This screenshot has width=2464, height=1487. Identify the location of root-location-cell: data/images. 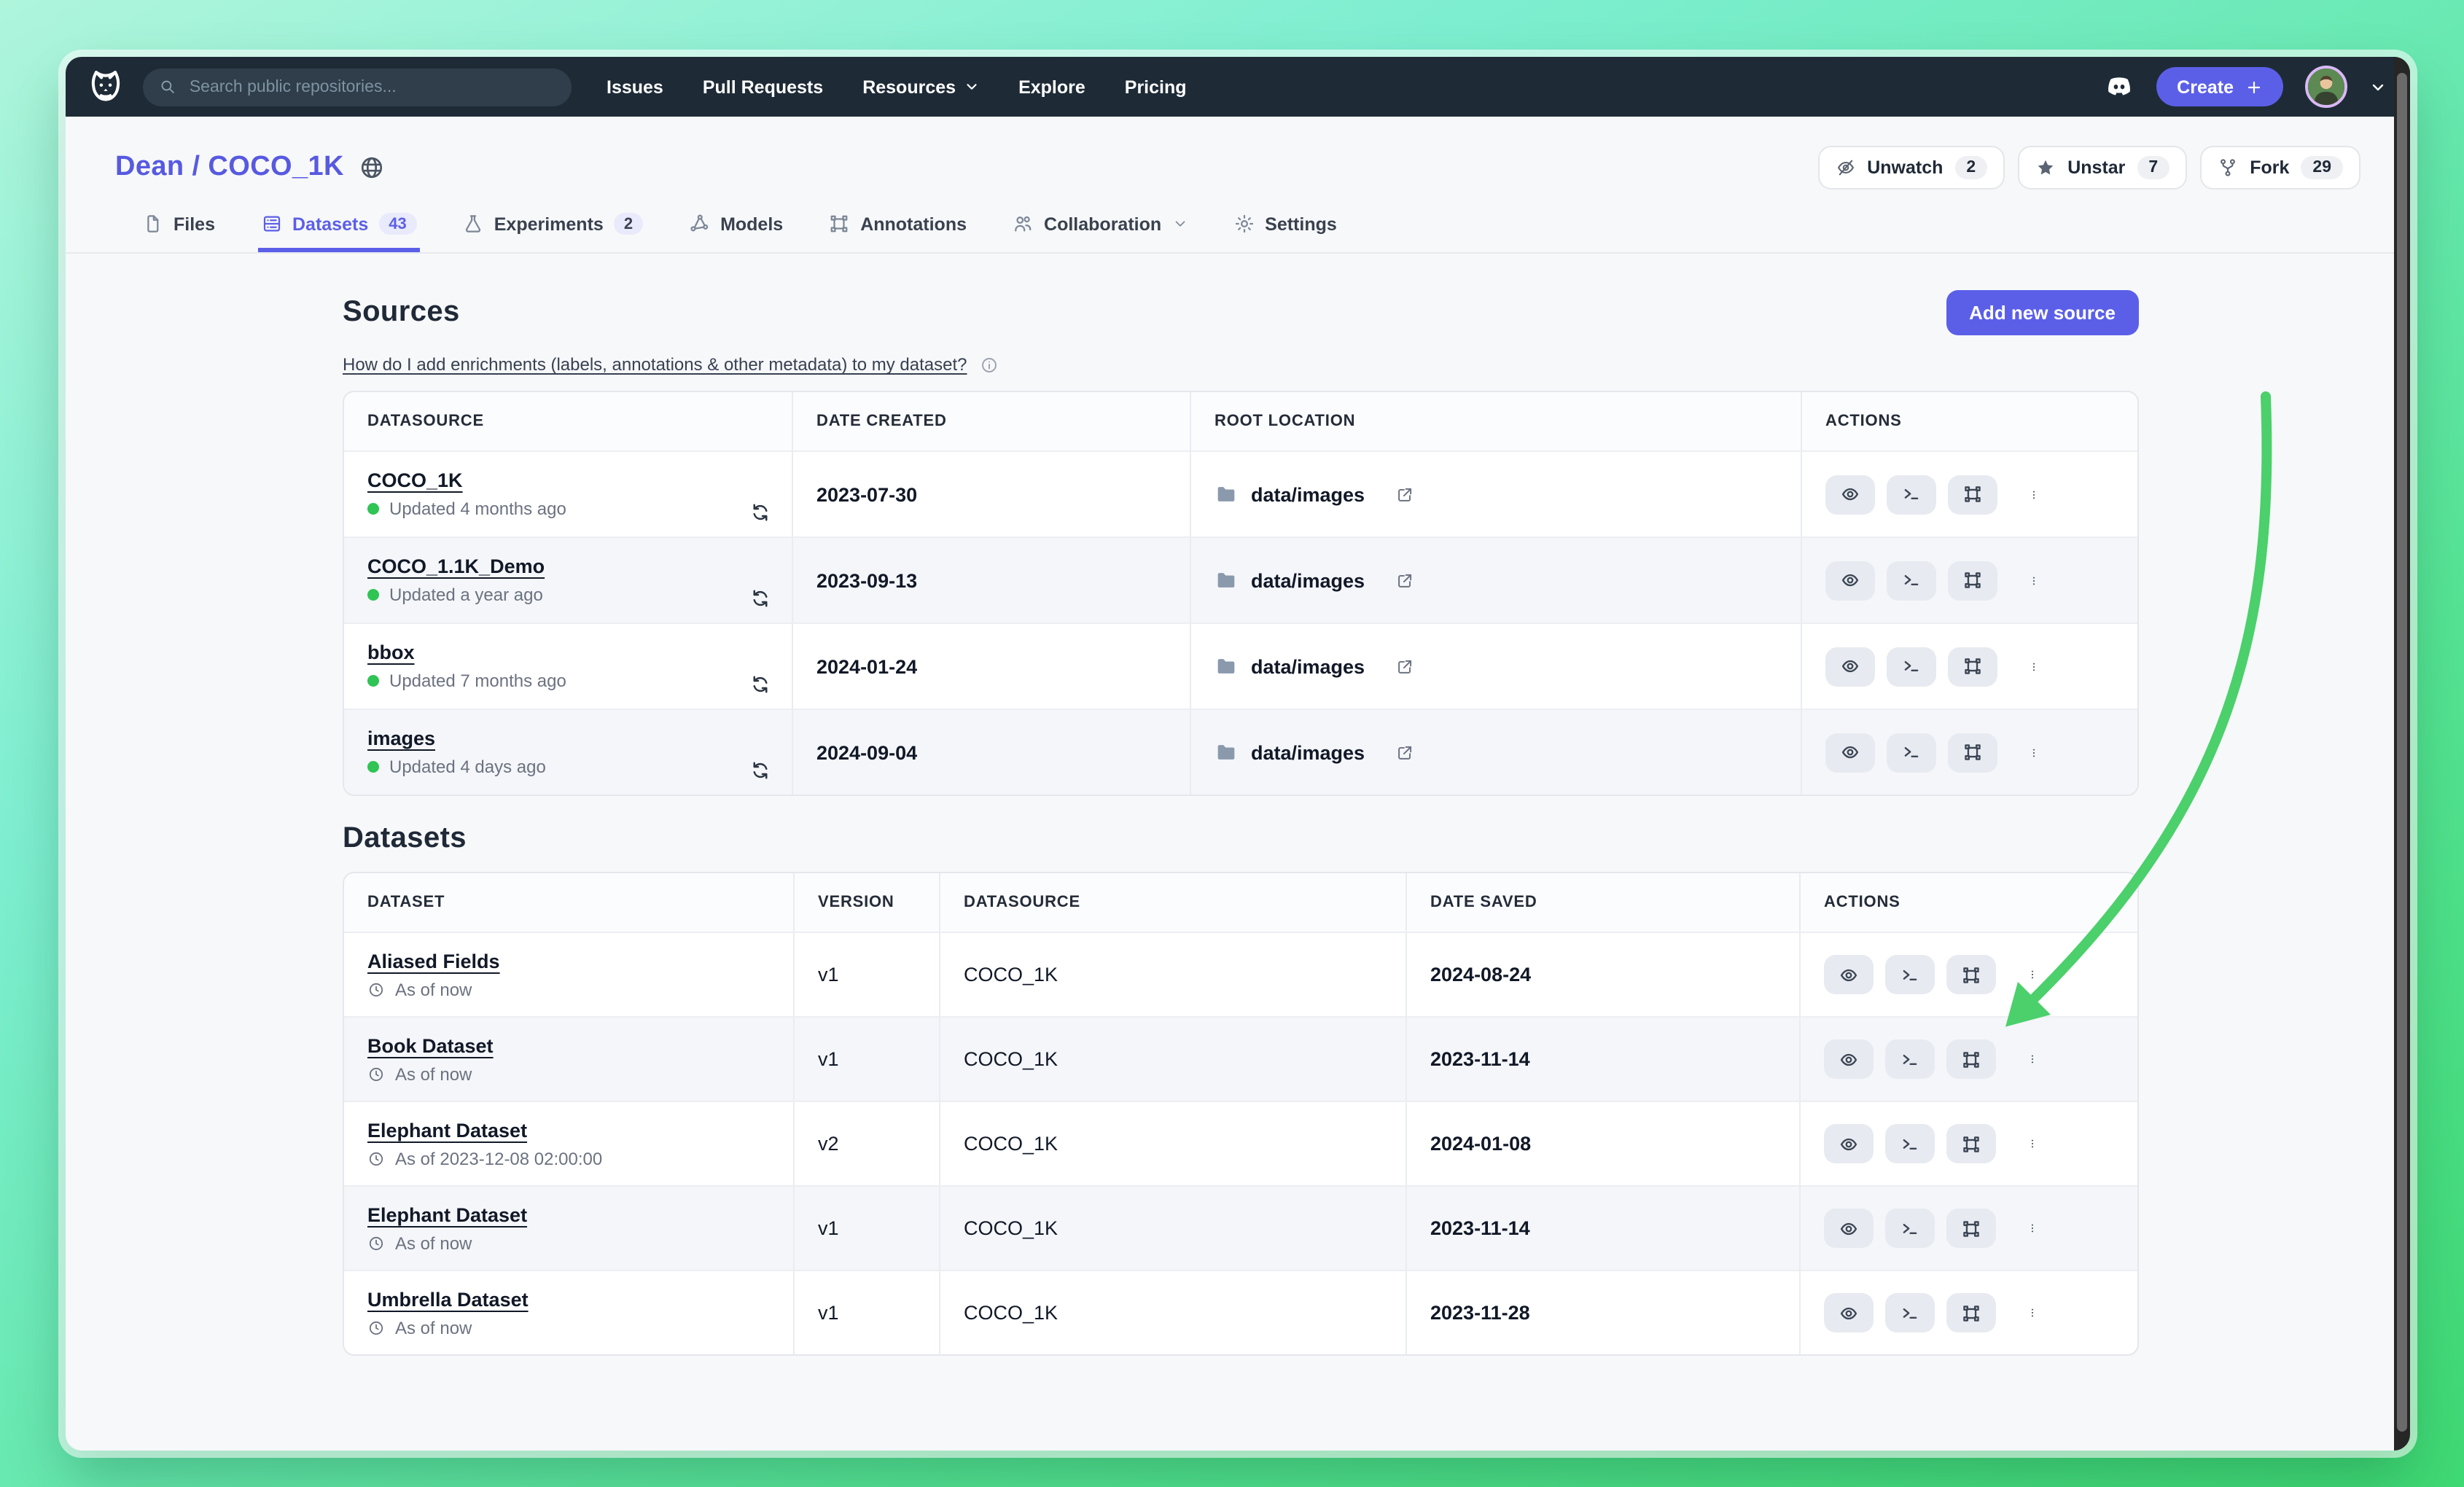
(1495, 752).